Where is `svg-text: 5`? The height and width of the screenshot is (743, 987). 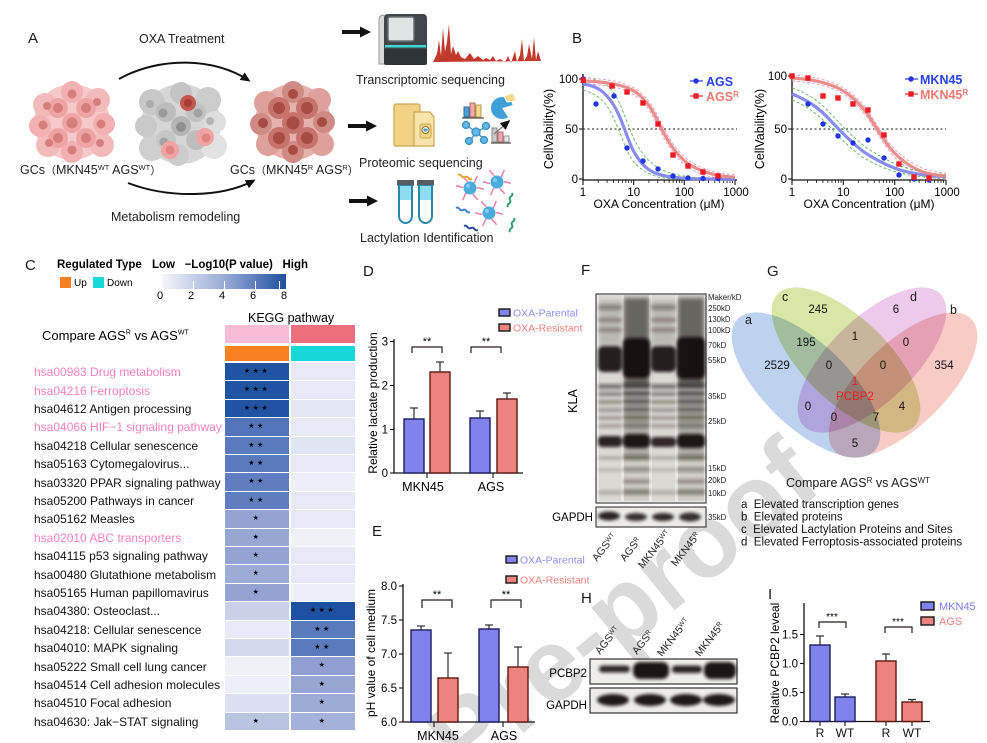 svg-text: 5 is located at coordinates (855, 444).